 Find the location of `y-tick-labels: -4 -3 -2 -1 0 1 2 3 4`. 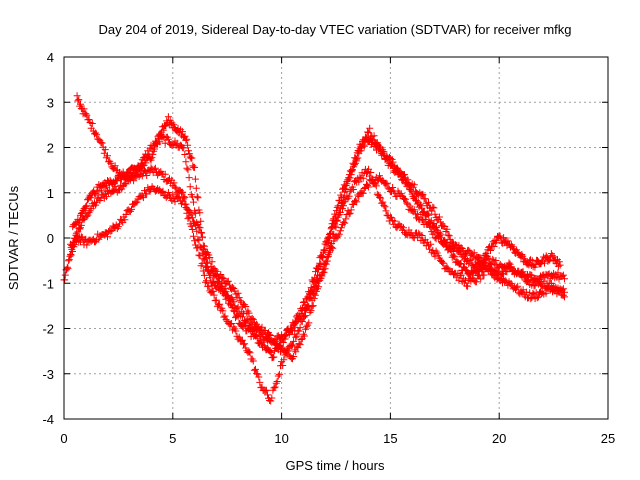

y-tick-labels: -4 -3 -2 -1 0 1 2 3 4 is located at coordinates (48, 238).